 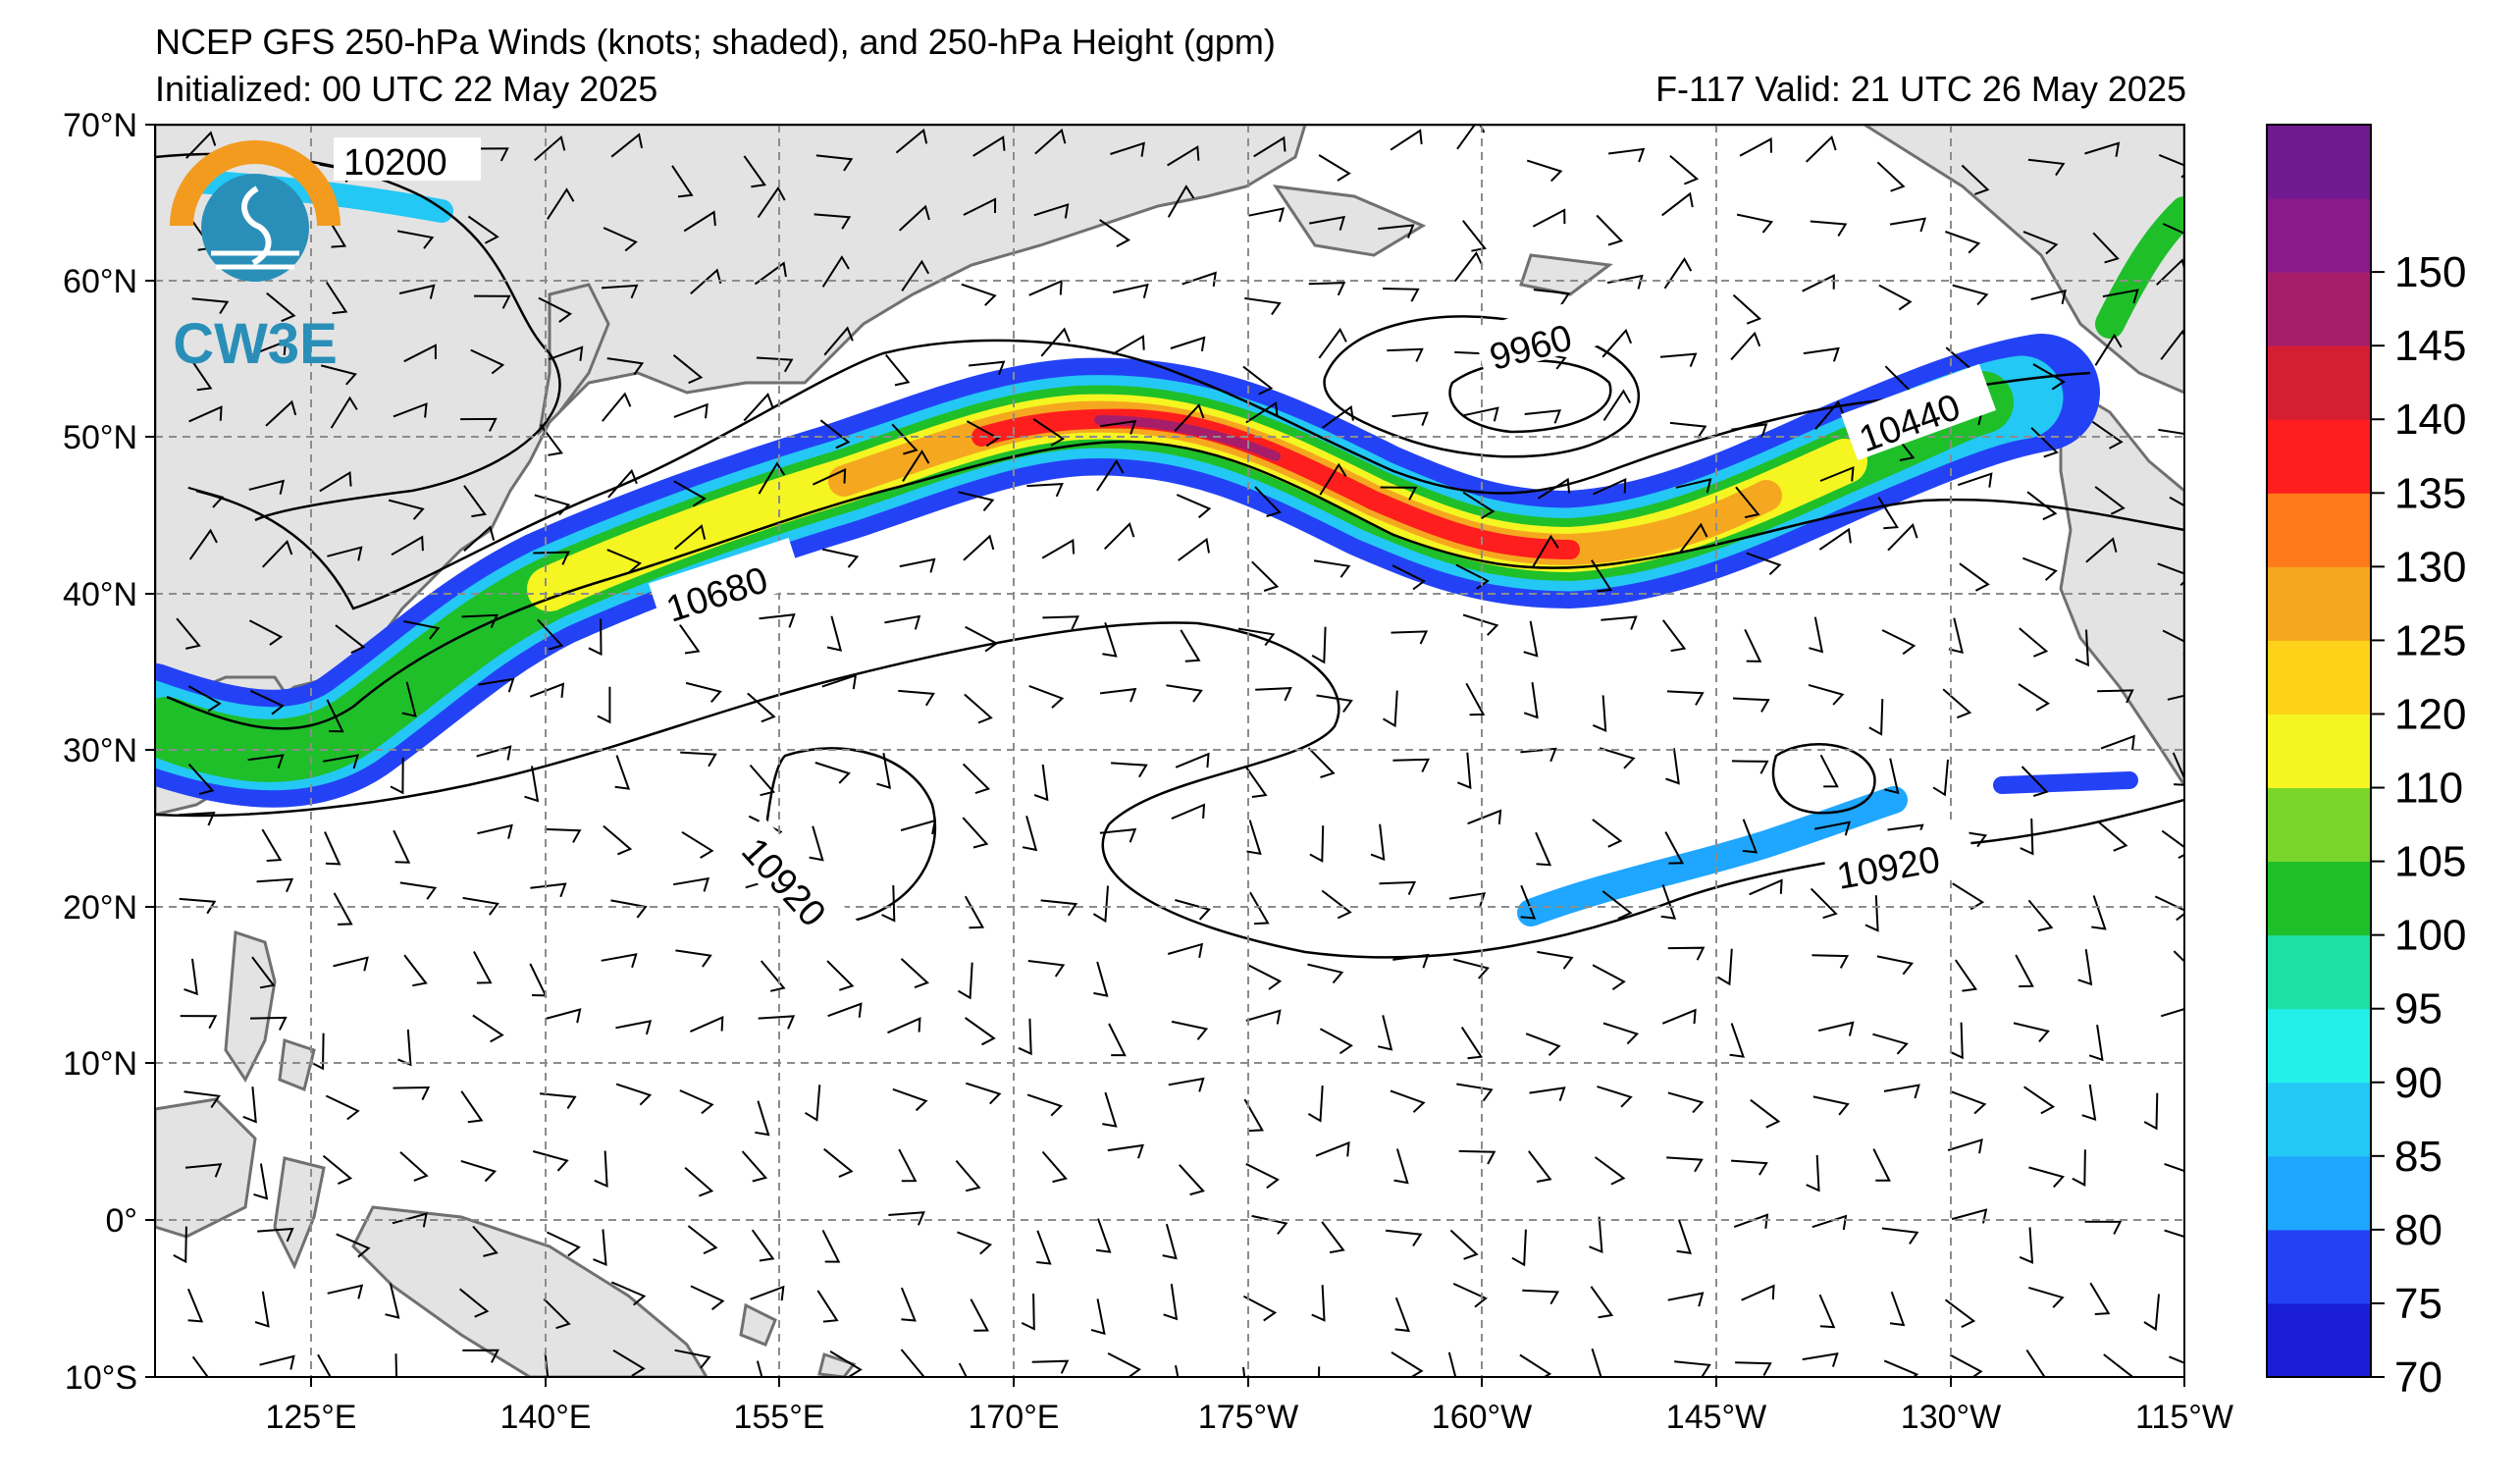 What do you see at coordinates (1716, 1417) in the screenshot?
I see `lon-label: 145°W` at bounding box center [1716, 1417].